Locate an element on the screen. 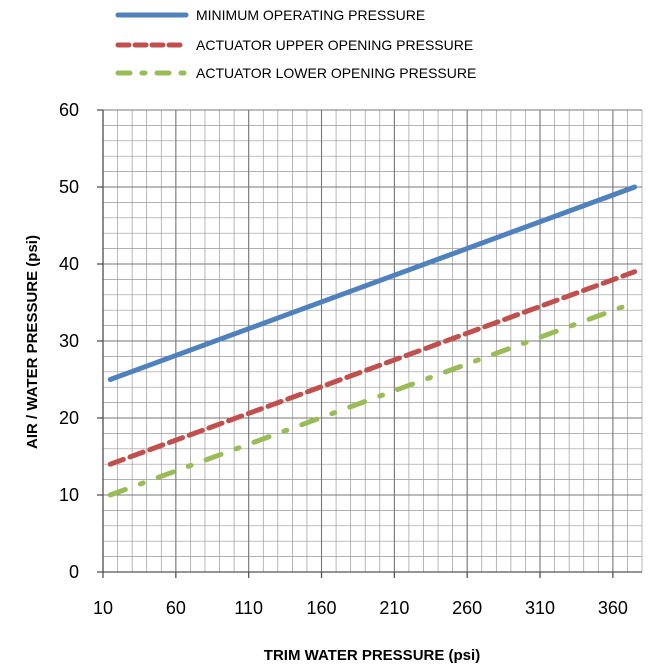 The width and height of the screenshot is (654, 666). x-tick-label: 260 is located at coordinates (467, 608).